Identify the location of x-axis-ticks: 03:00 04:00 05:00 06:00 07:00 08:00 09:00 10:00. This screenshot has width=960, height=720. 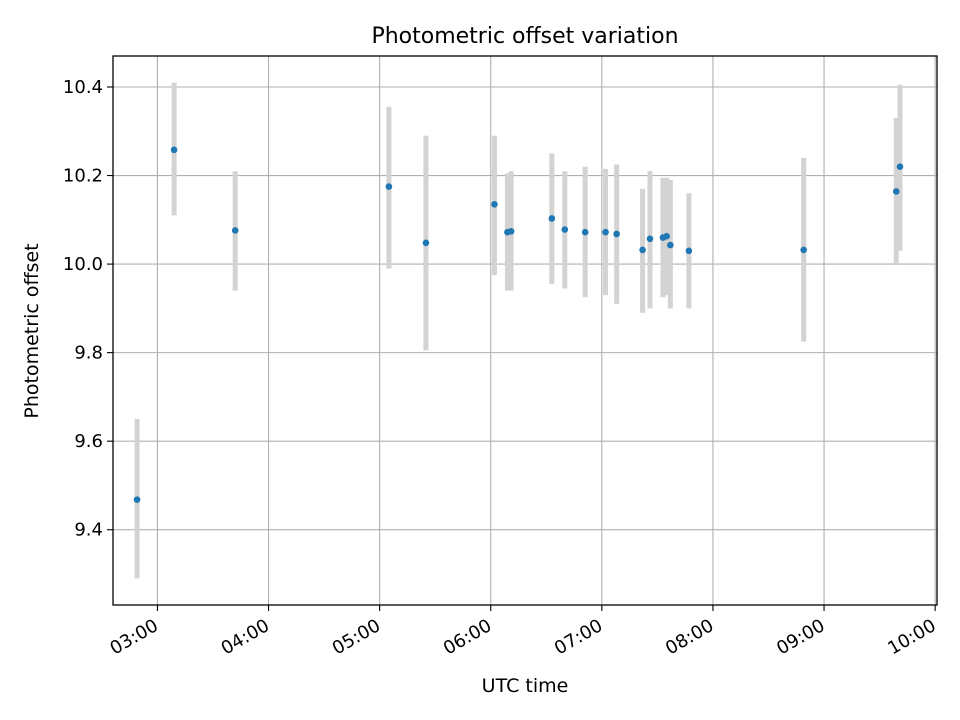
(523, 632).